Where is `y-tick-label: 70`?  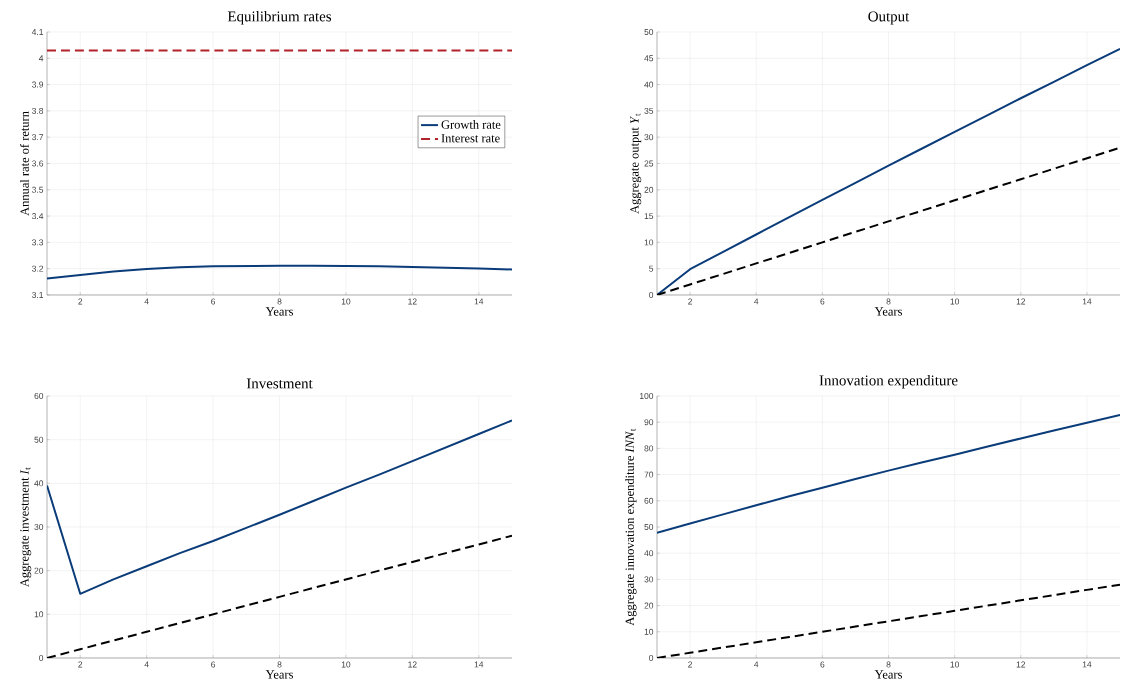
y-tick-label: 70 is located at coordinates (649, 474).